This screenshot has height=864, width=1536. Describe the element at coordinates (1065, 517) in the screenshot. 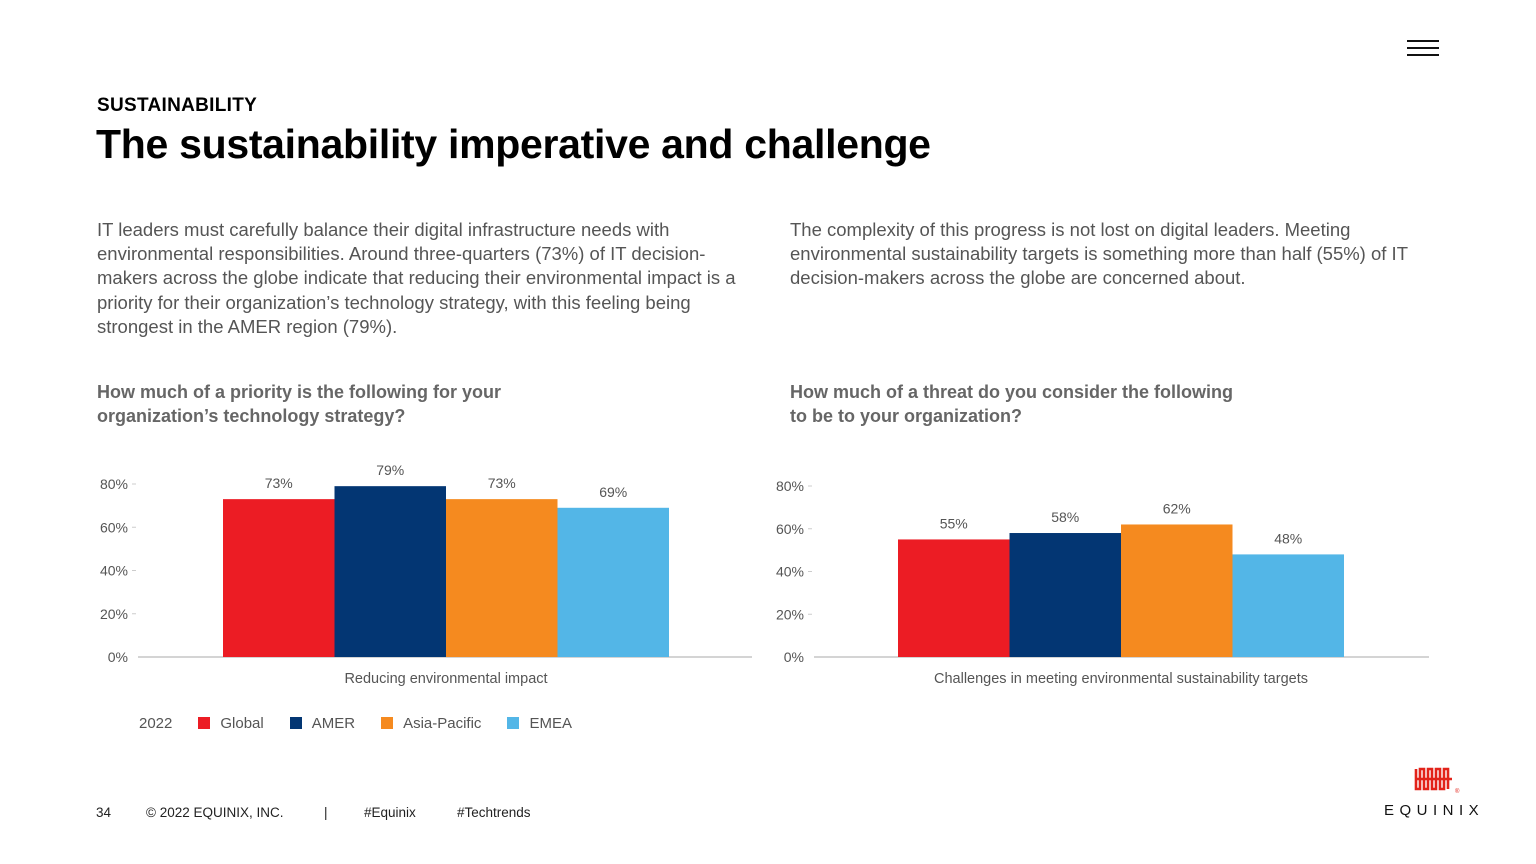

I see `data-label-amer: 58%` at that location.